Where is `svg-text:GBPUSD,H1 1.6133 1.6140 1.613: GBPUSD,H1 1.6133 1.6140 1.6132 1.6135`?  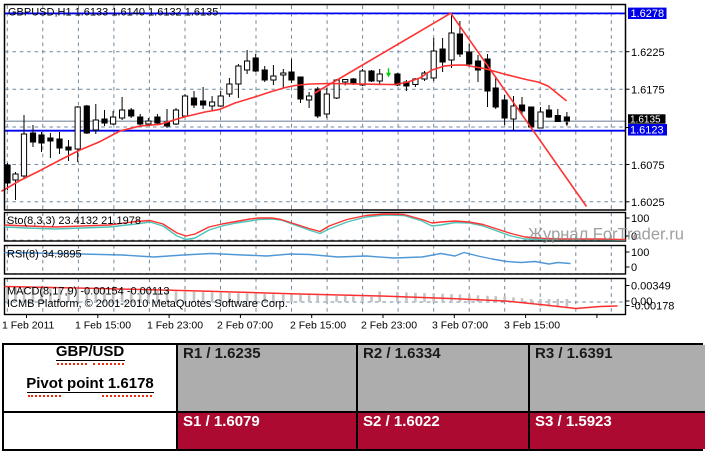 svg-text:GBPUSD,H1 1.6133 1.6140 1.613: GBPUSD,H1 1.6133 1.6140 1.6132 1.6135 is located at coordinates (113, 13).